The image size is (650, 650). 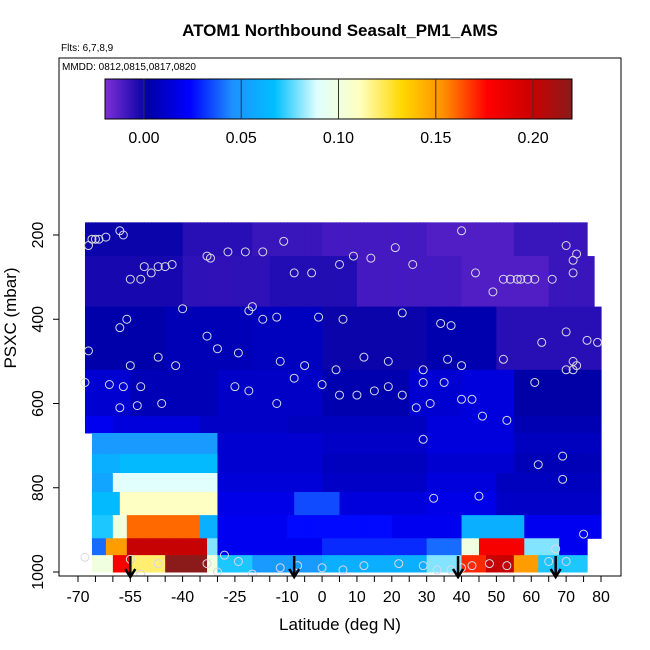 I want to click on x-tick-label: 30, so click(x=427, y=597).